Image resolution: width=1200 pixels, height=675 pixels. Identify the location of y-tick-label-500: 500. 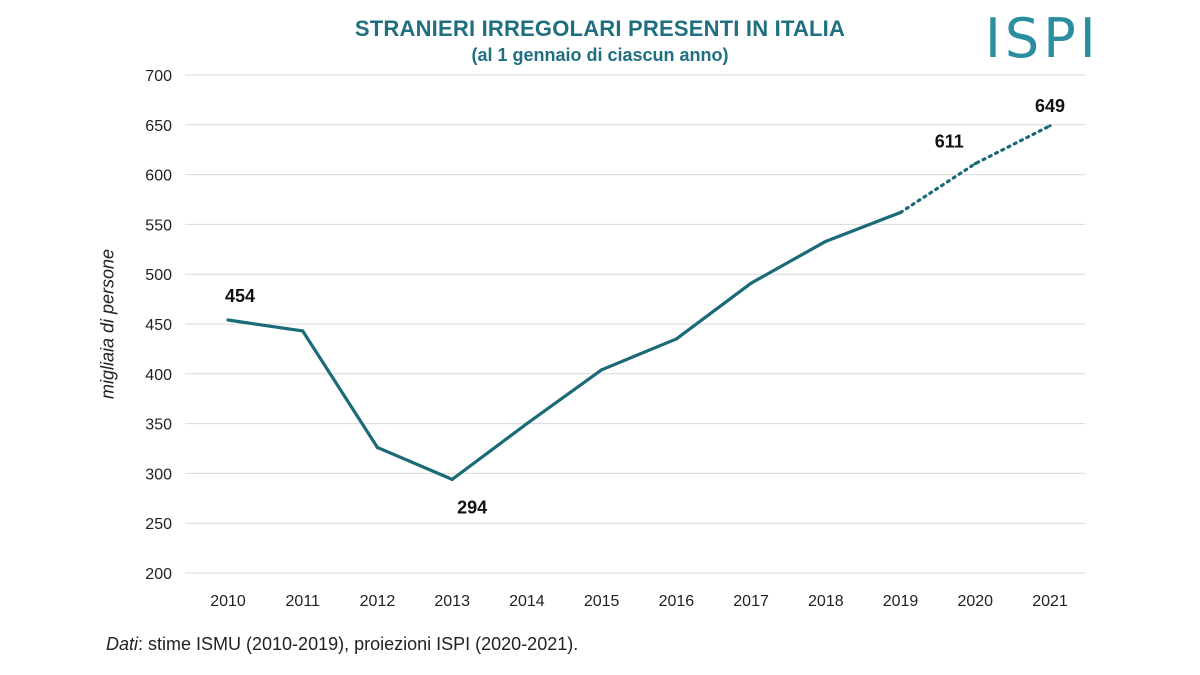
(158, 275).